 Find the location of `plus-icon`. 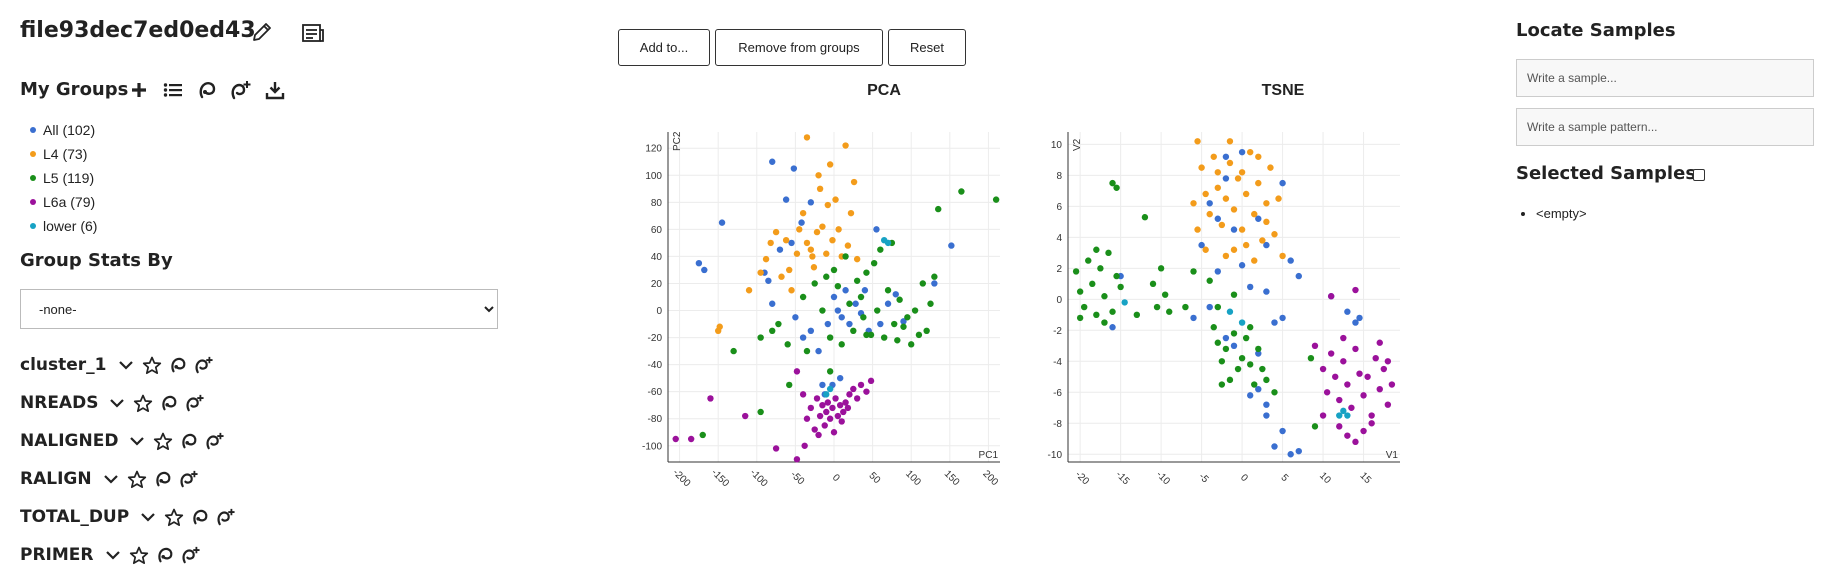

plus-icon is located at coordinates (139, 90).